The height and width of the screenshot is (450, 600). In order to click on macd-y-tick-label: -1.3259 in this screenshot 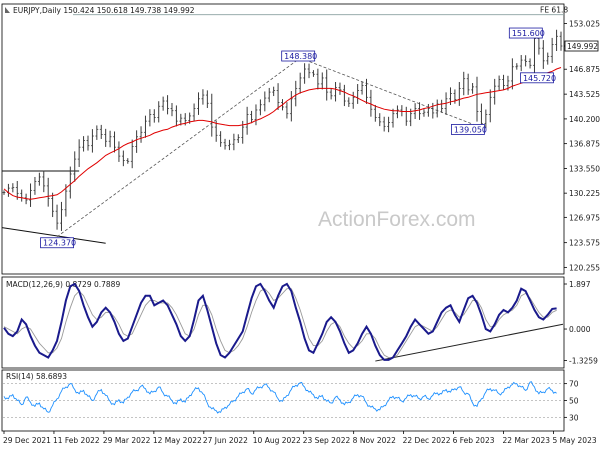, I will do `click(583, 360)`.